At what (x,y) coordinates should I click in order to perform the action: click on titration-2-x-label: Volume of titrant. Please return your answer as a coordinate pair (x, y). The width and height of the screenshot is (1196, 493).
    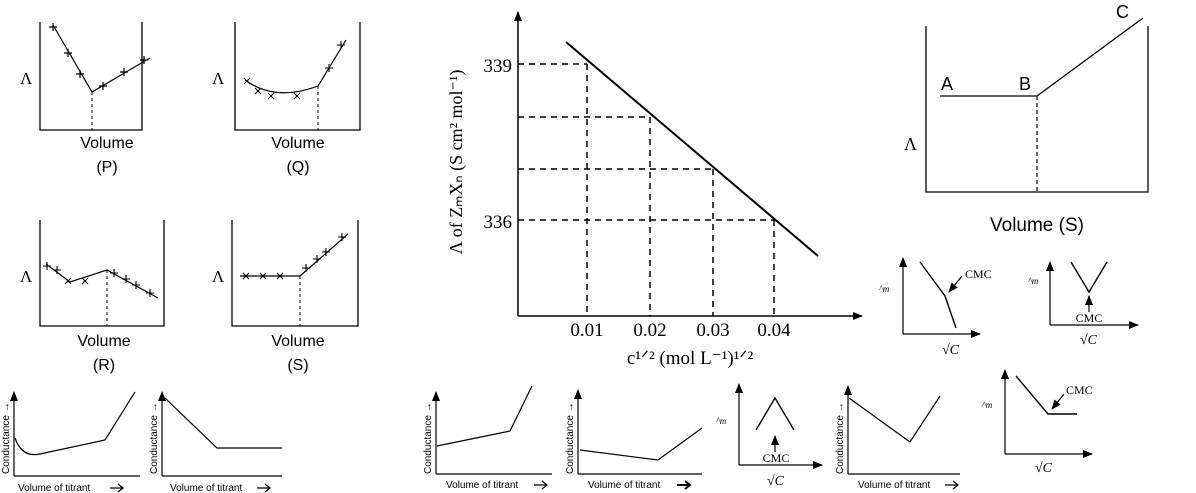
    Looking at the image, I should click on (206, 488).